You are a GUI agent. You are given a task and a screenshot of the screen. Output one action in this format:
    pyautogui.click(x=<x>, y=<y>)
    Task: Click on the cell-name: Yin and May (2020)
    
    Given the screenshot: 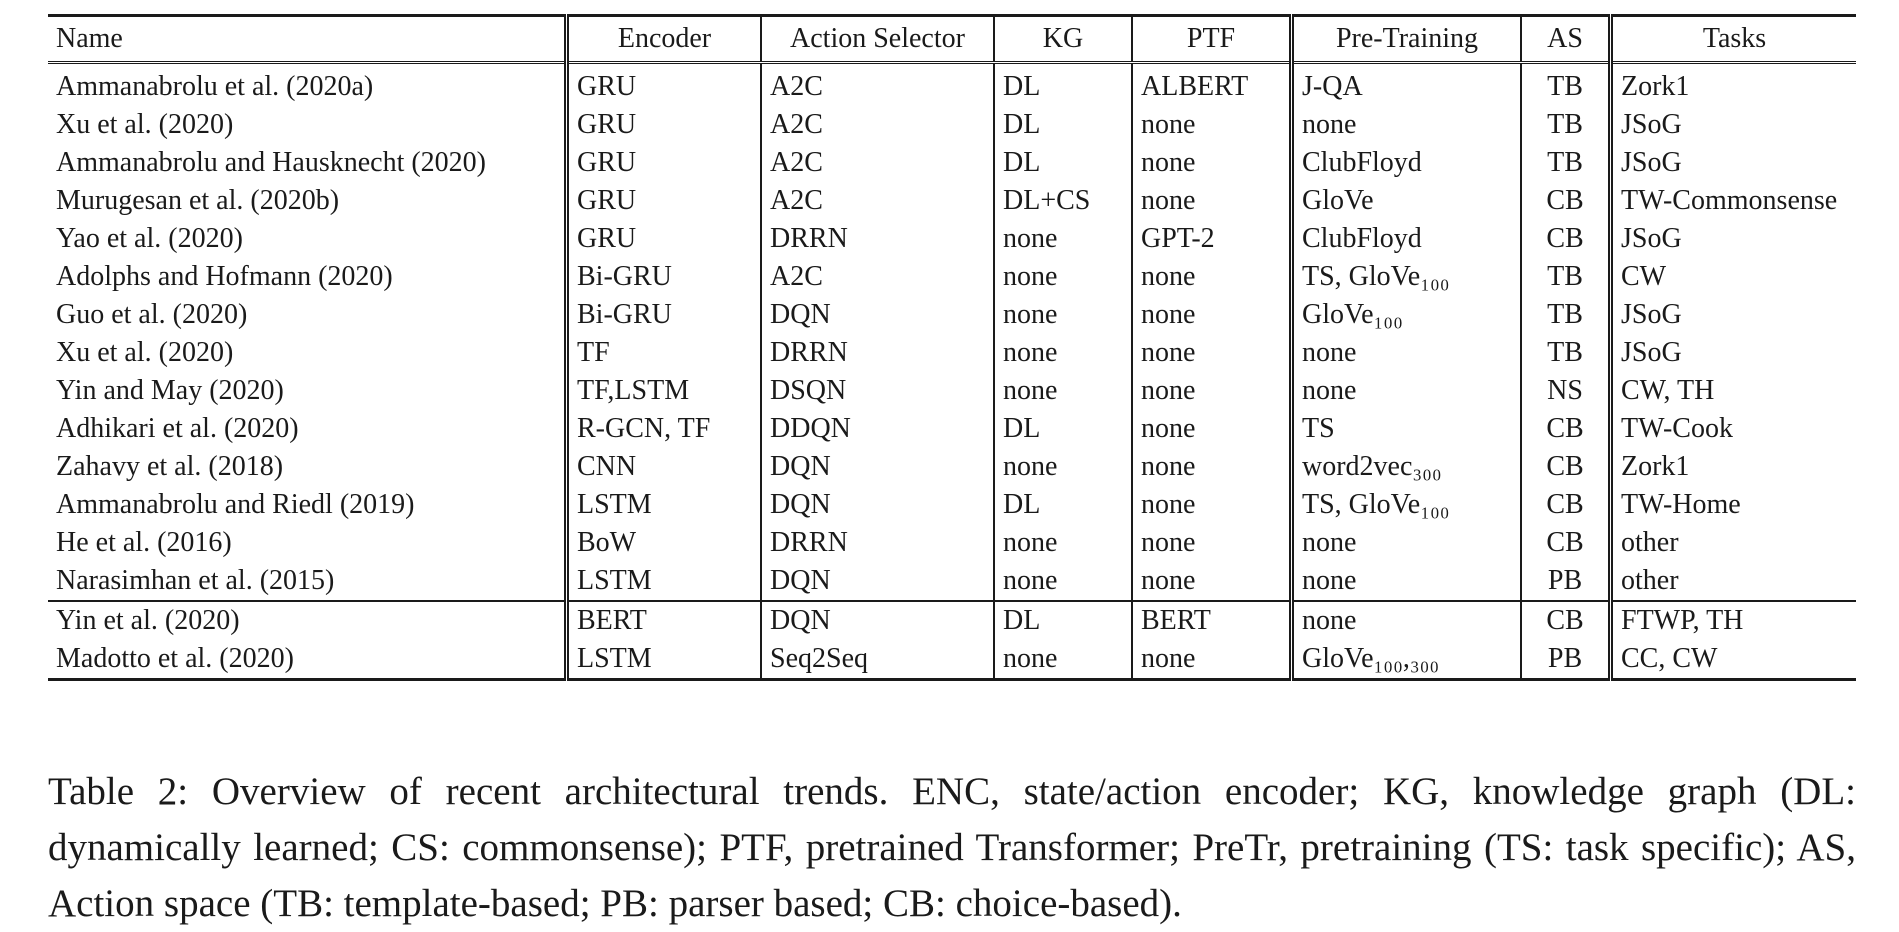 What is the action you would take?
    pyautogui.click(x=170, y=390)
    